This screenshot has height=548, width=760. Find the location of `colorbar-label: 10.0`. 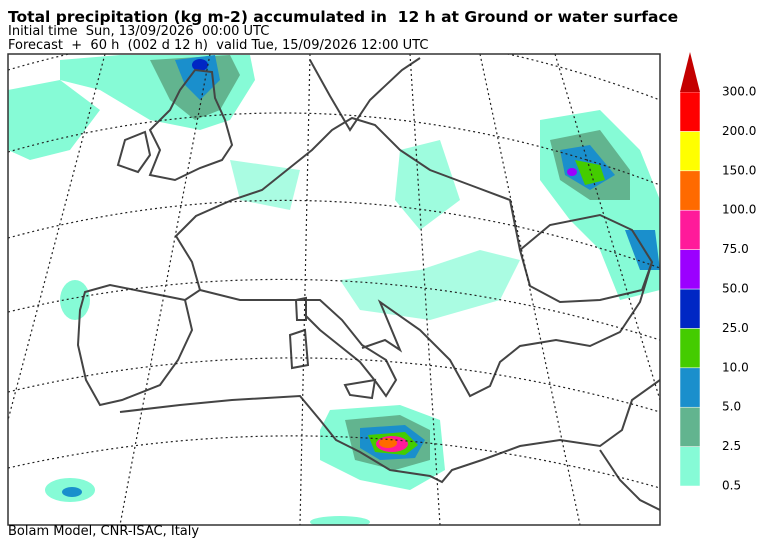

colorbar-label: 10.0 is located at coordinates (735, 367).